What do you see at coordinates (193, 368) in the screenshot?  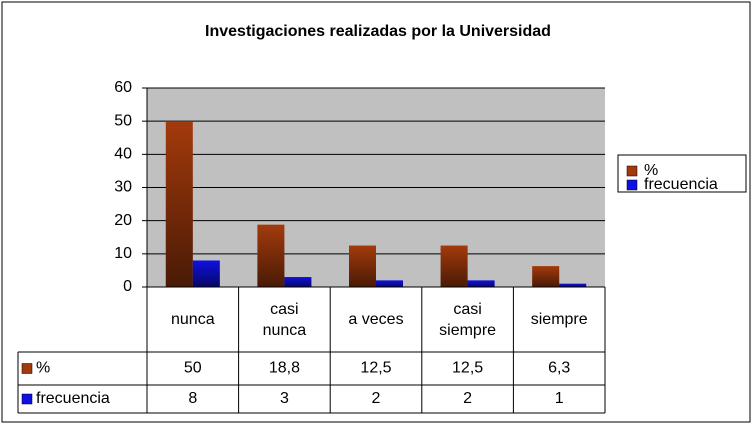 I see `table-value: 50` at bounding box center [193, 368].